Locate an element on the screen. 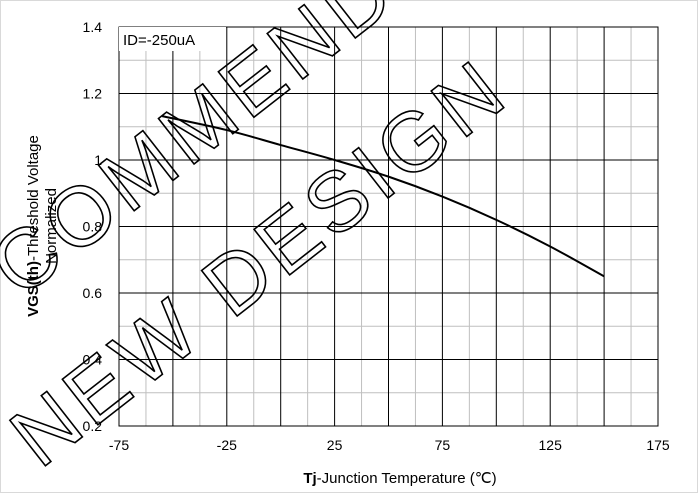 The height and width of the screenshot is (493, 698). y-tick-label: 0.6 is located at coordinates (93, 293).